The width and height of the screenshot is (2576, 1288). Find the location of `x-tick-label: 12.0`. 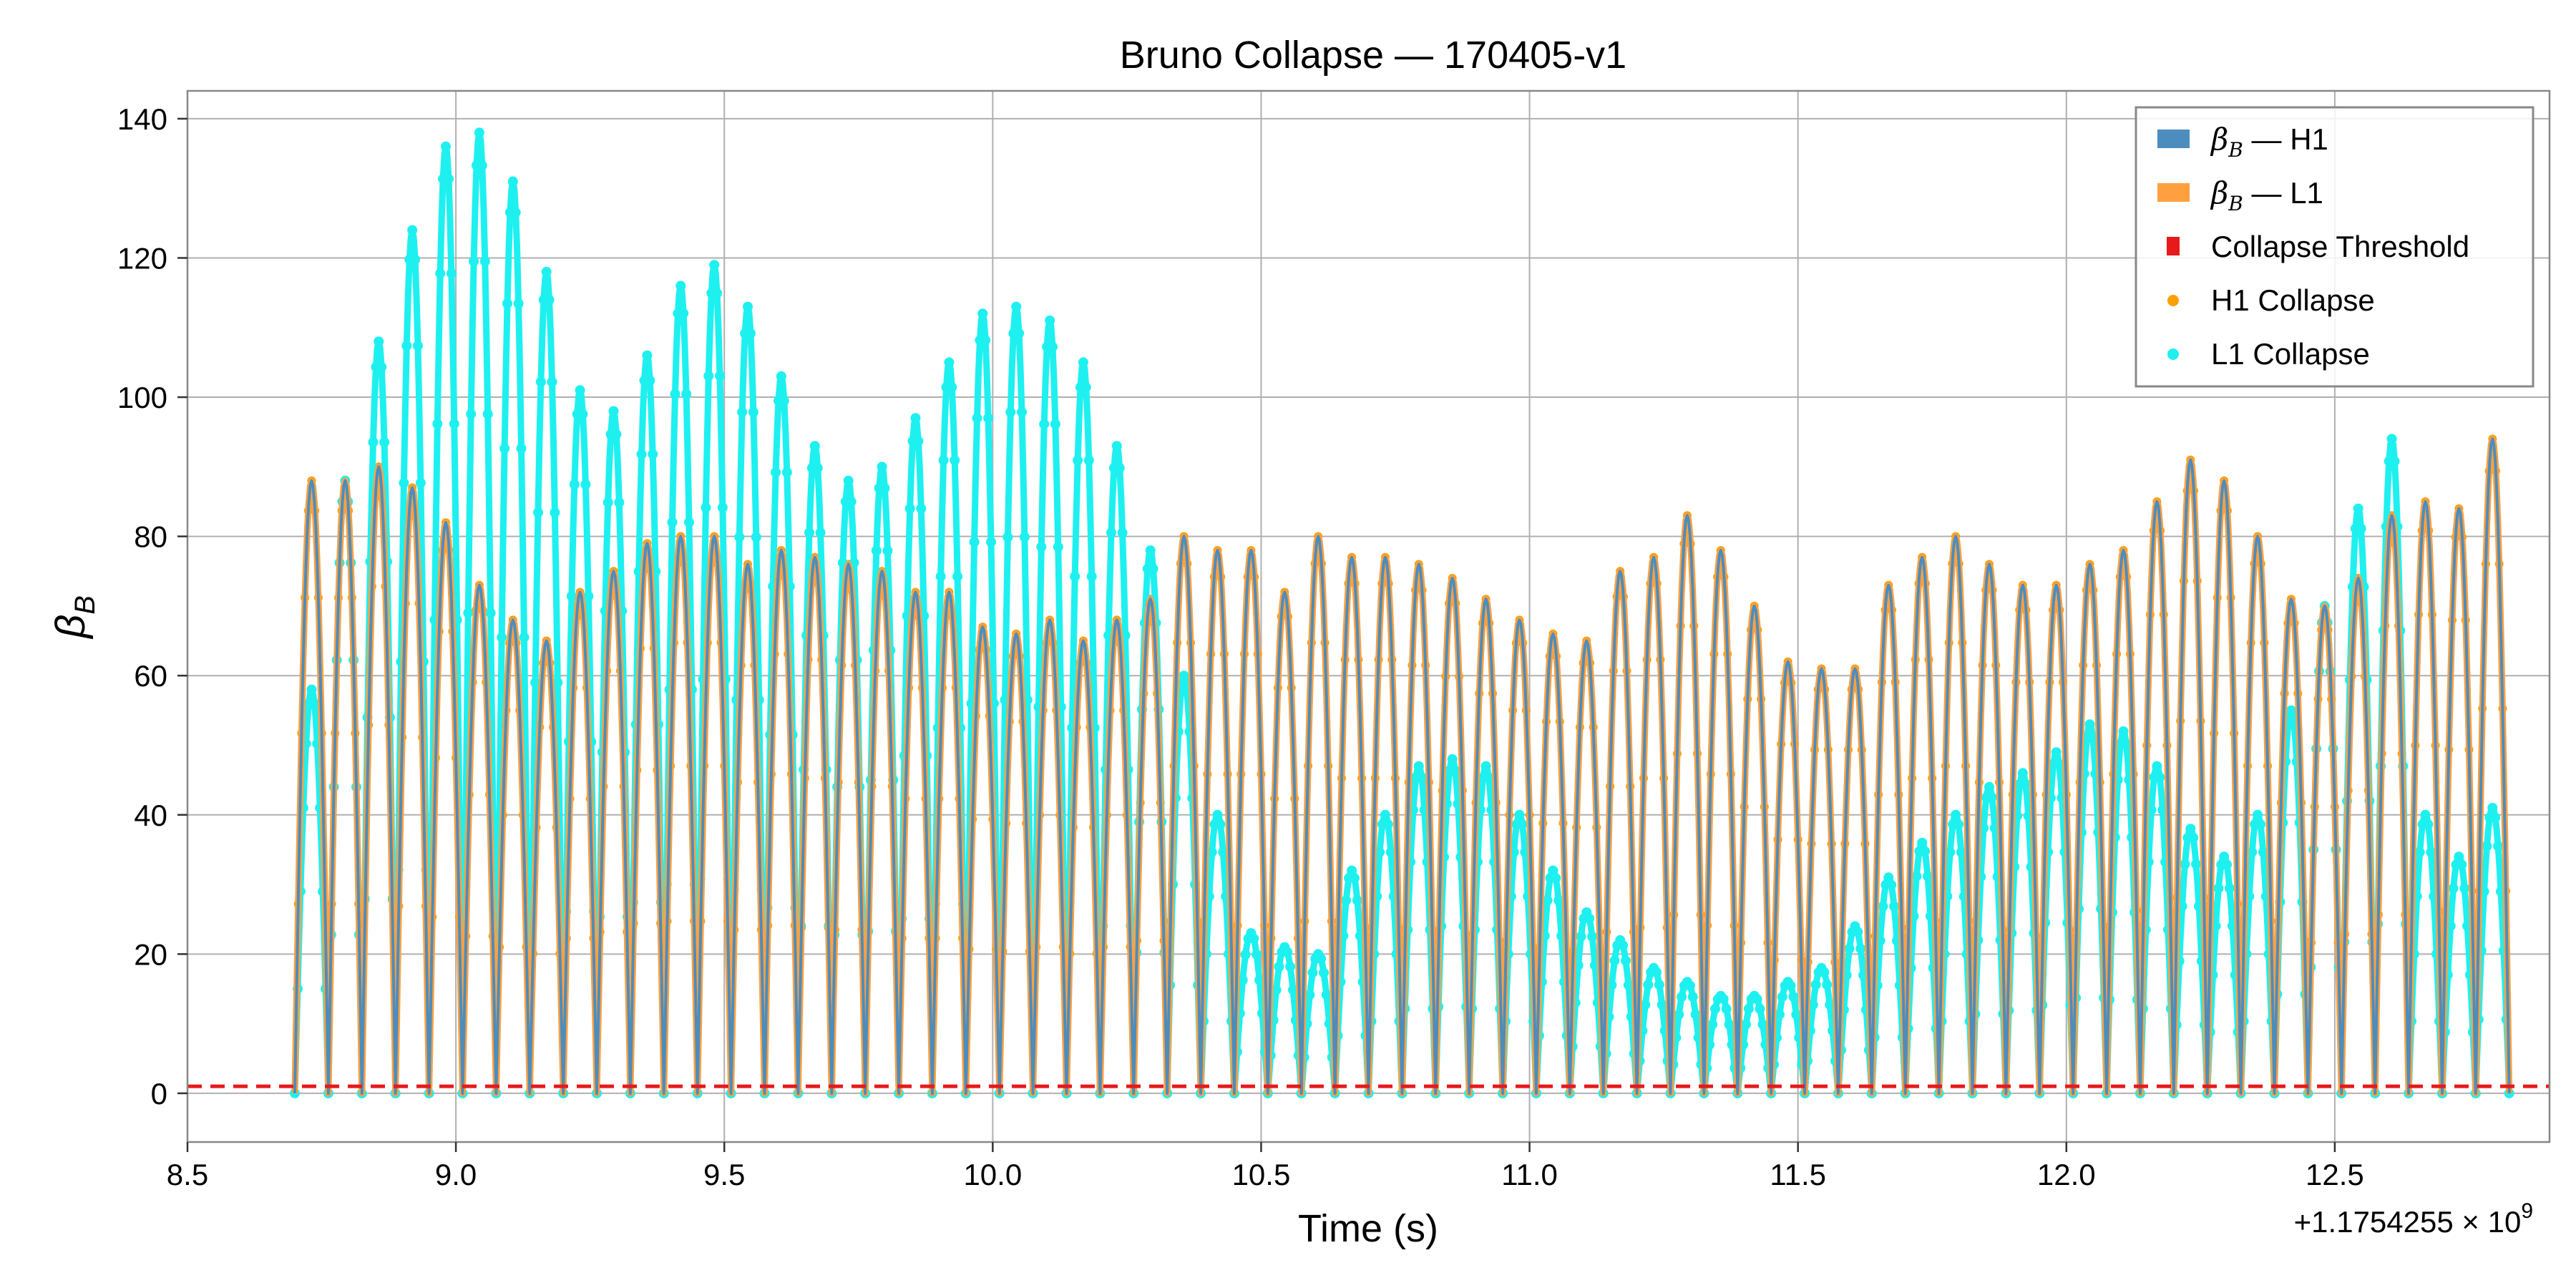

x-tick-label: 12.0 is located at coordinates (2066, 1174).